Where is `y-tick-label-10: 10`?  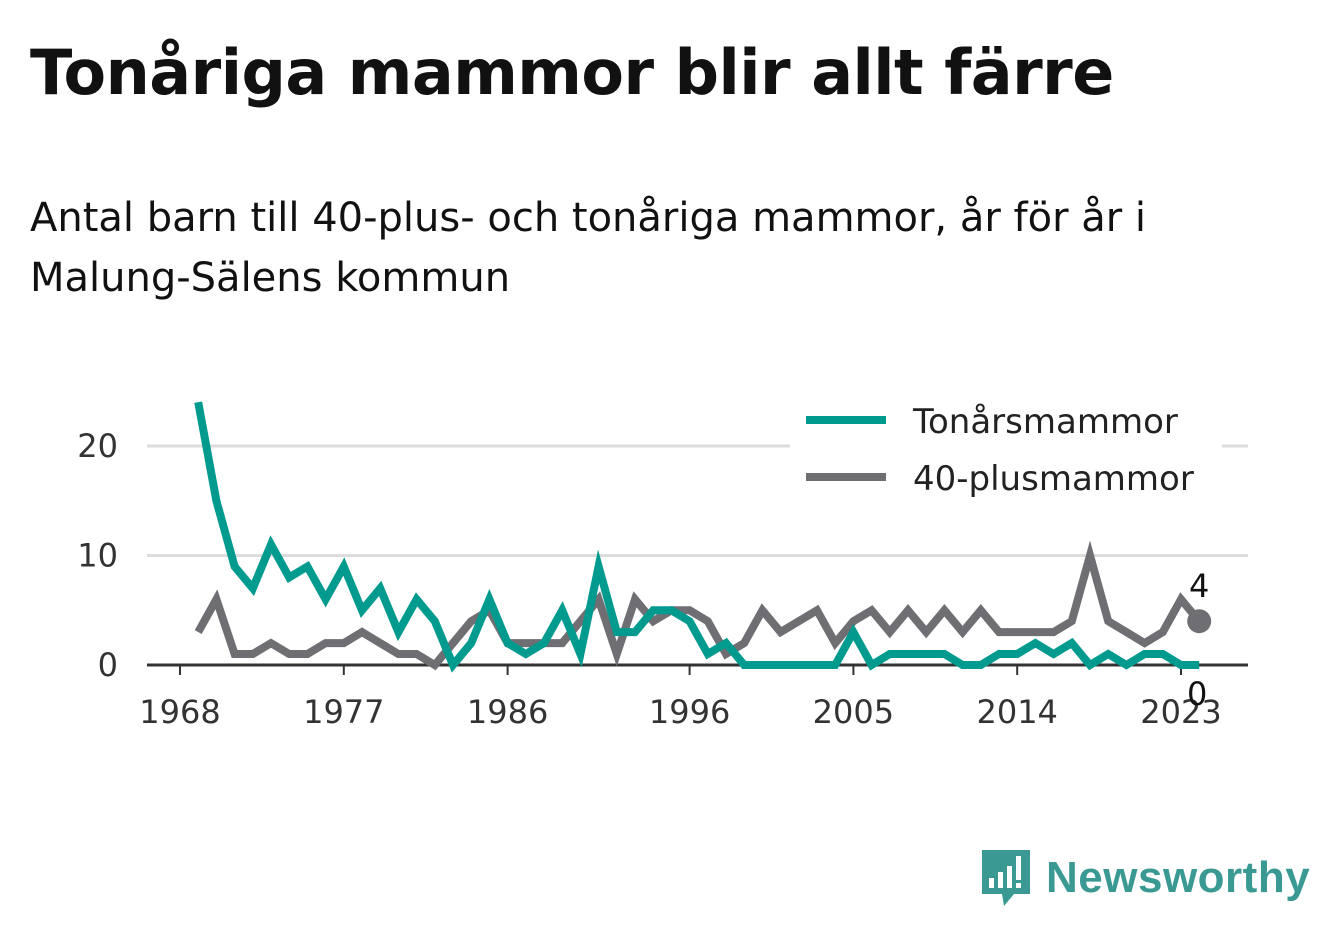 y-tick-label-10: 10 is located at coordinates (97, 556).